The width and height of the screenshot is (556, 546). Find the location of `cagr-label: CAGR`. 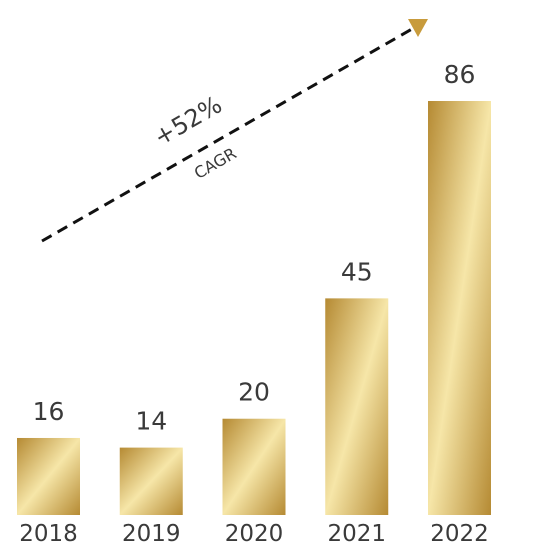

cagr-label: CAGR is located at coordinates (215, 163).